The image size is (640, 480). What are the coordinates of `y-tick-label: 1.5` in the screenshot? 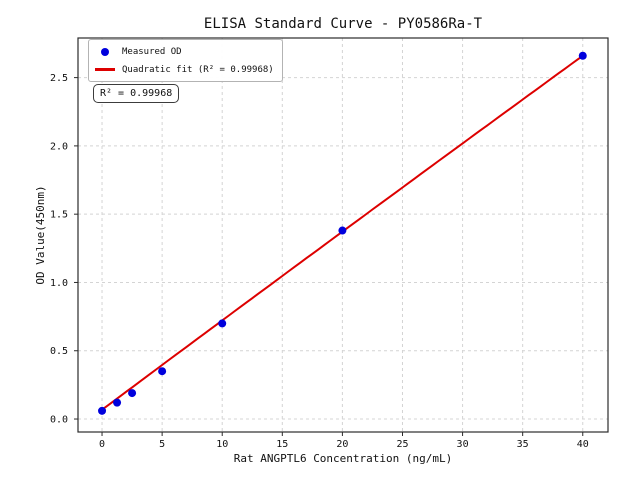 It's located at (59, 215).